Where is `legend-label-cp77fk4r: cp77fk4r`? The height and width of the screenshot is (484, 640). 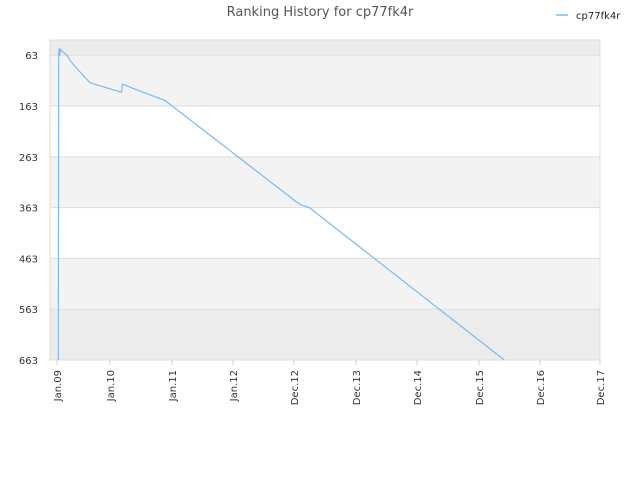 legend-label-cp77fk4r: cp77fk4r is located at coordinates (598, 16).